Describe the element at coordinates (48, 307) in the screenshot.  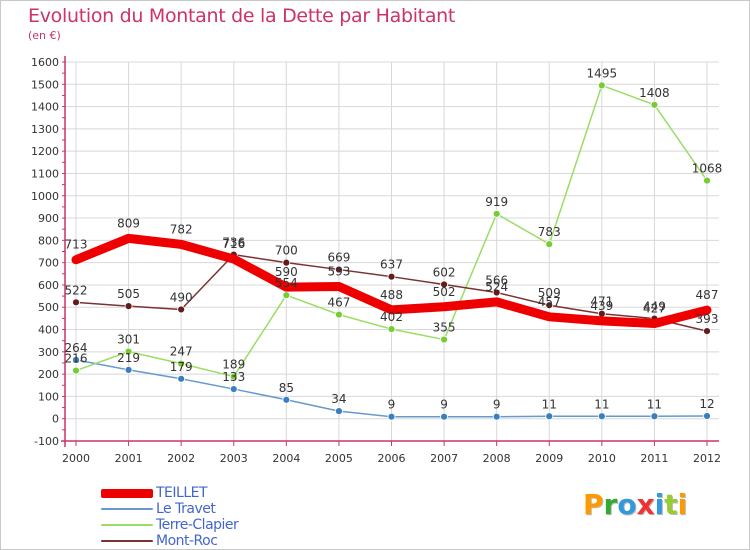
I see `y-tick-label: 500` at that location.